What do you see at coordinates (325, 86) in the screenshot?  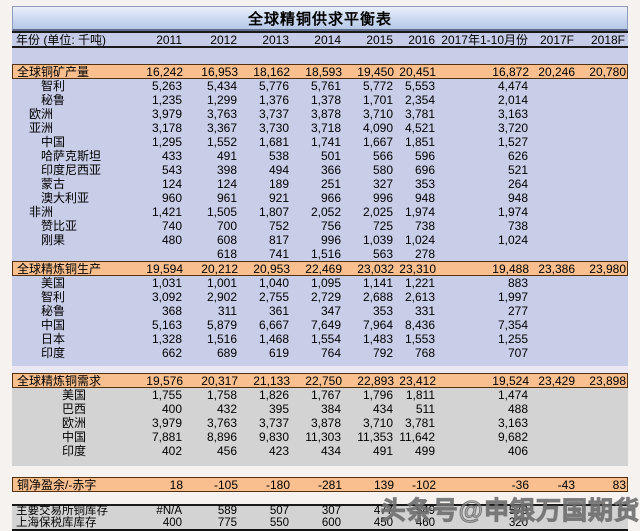 I see `value-cell: 5,761` at bounding box center [325, 86].